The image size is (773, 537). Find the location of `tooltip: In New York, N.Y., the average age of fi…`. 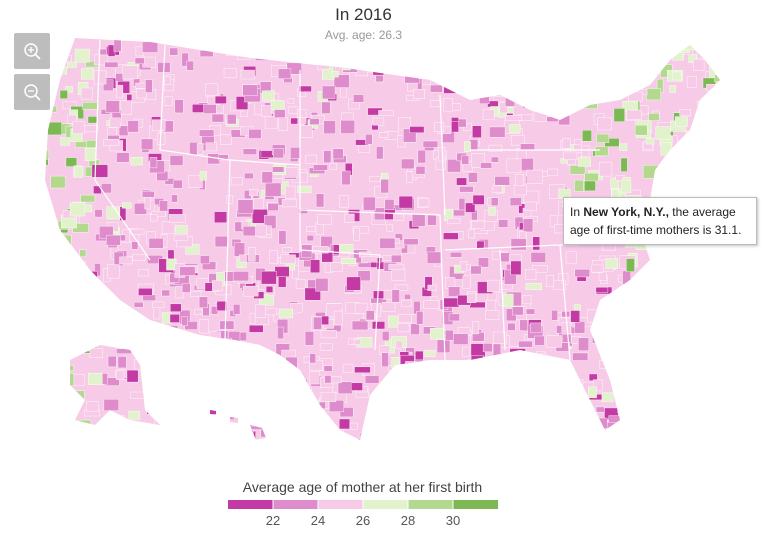

tooltip: In New York, N.Y., the average age of fi… is located at coordinates (660, 221).